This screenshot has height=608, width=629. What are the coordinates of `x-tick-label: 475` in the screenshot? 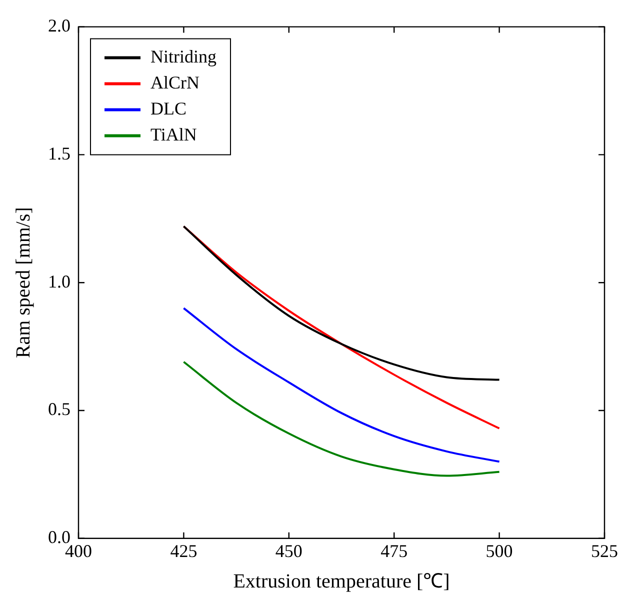 It's located at (394, 550).